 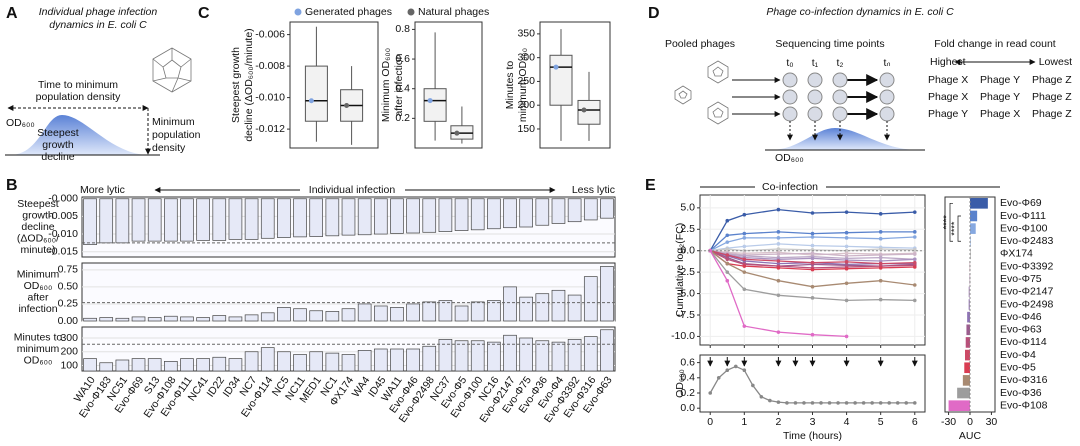 I want to click on y-tick-label: 0.8, so click(x=402, y=29).